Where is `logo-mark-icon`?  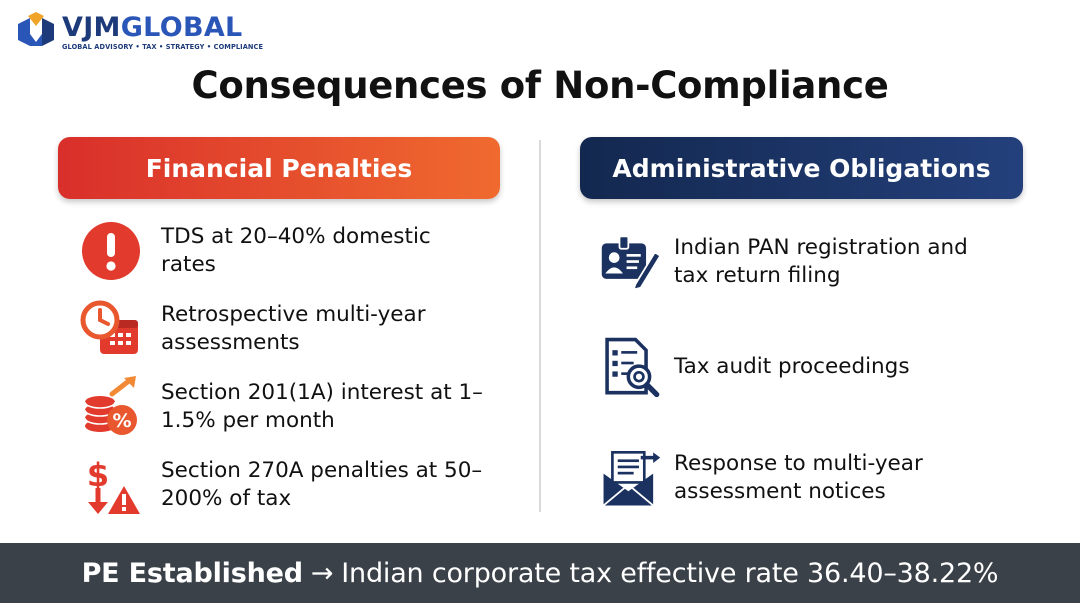
logo-mark-icon is located at coordinates (36, 29).